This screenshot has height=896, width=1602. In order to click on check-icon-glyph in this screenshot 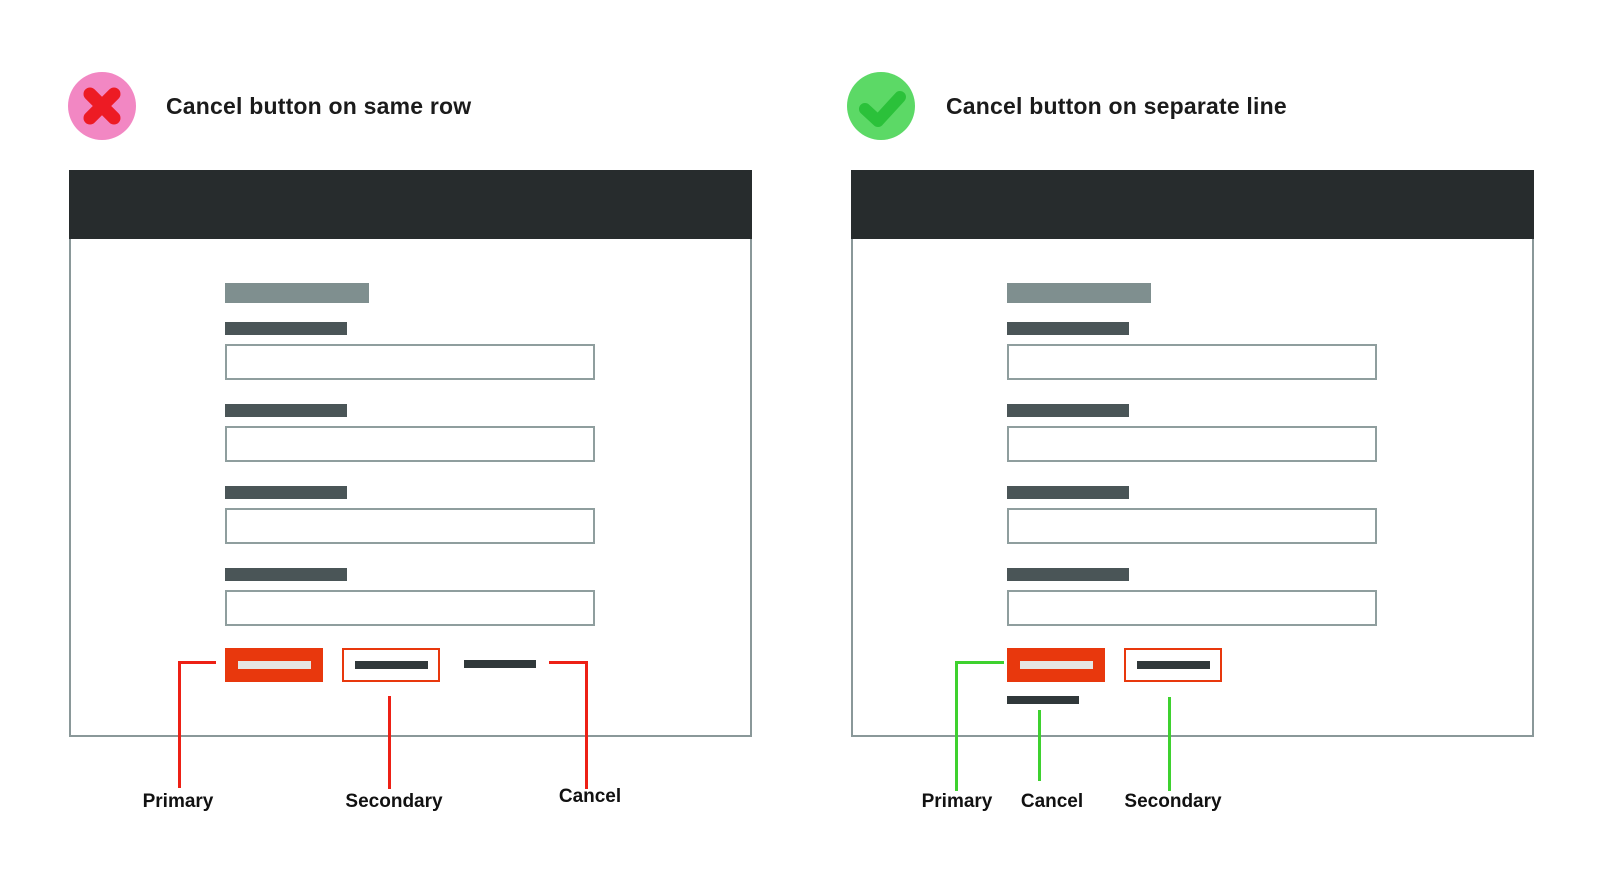, I will do `click(882, 109)`.